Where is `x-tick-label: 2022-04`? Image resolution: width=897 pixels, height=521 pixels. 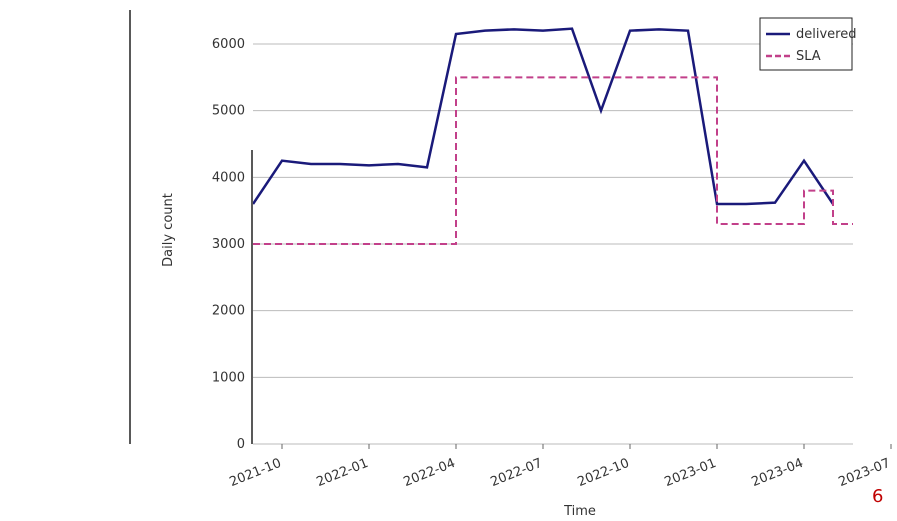
x-tick-label: 2022-04 is located at coordinates (430, 473).